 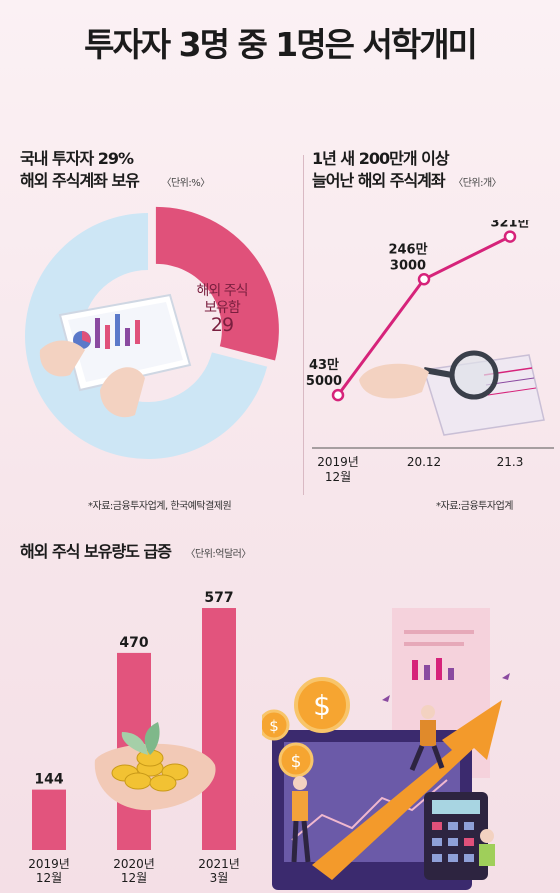 I want to click on document-magnifier-illustration, so click(x=452, y=393).